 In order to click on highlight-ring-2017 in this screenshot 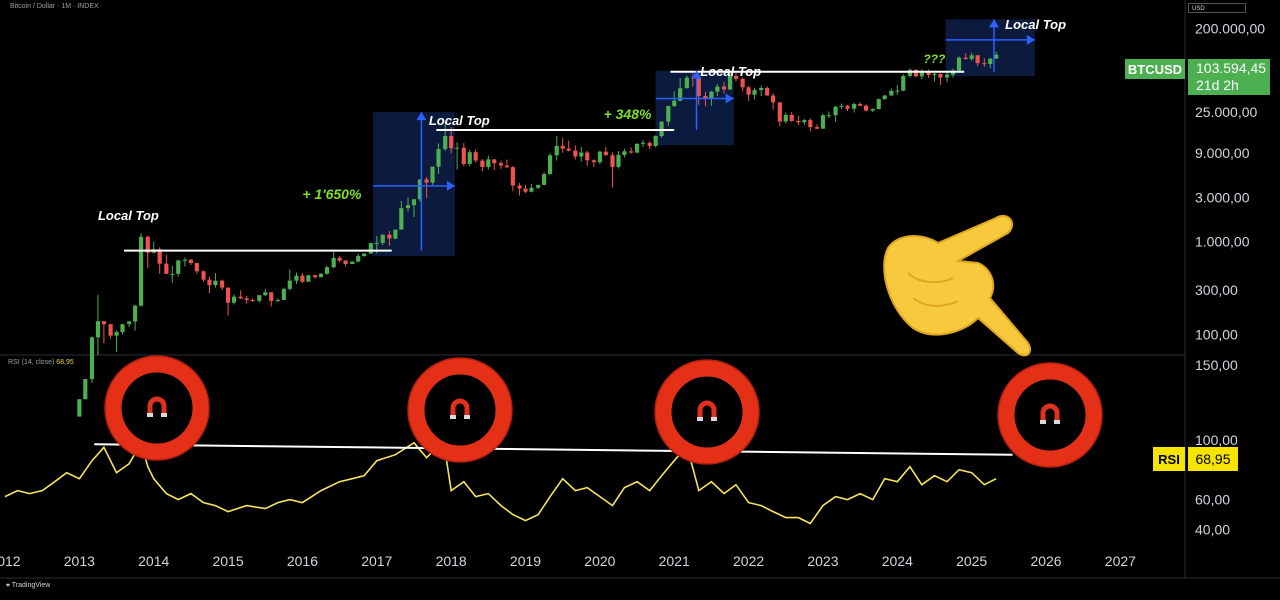, I will do `click(460, 410)`.